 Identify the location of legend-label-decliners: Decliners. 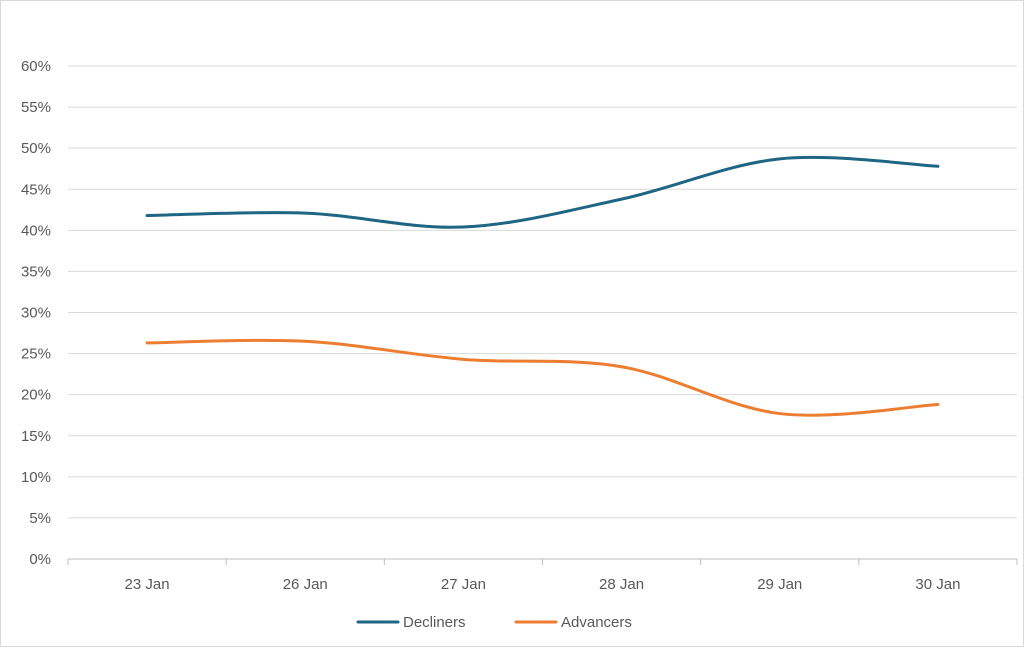
(434, 622).